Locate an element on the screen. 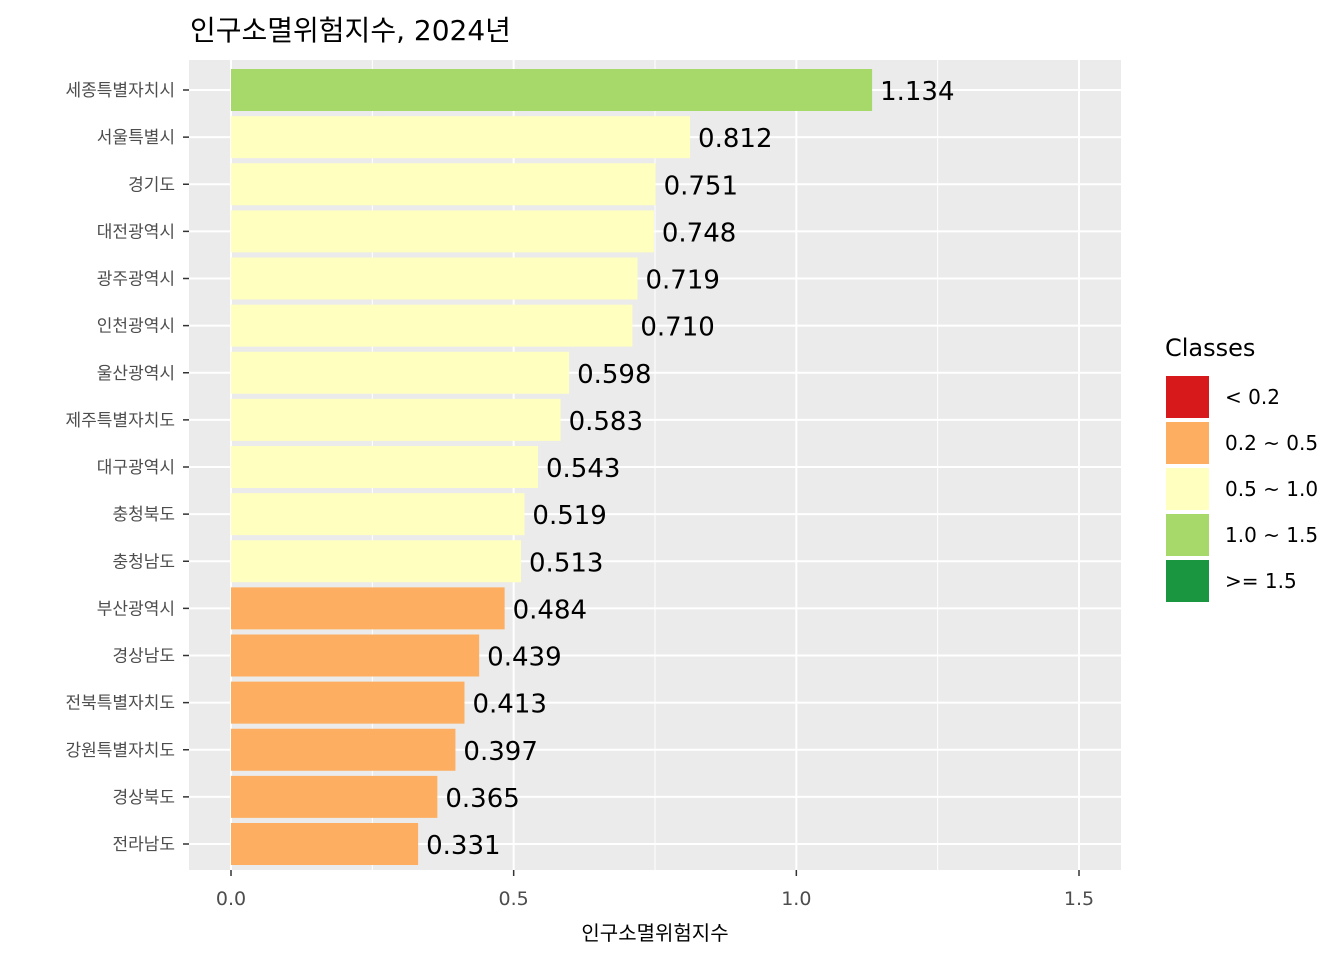  y-tick-label: 부산광역시 is located at coordinates (136, 609).